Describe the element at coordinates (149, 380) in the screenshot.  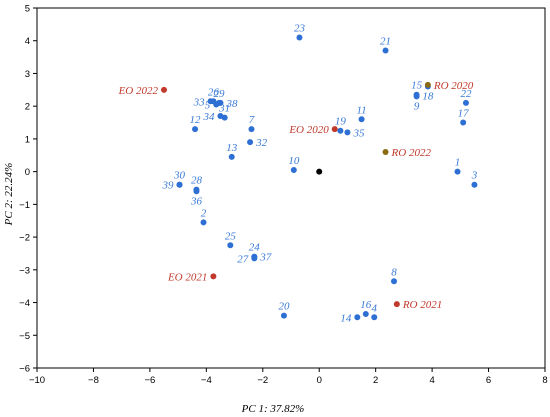
I see `x-tick-label: −6` at that location.